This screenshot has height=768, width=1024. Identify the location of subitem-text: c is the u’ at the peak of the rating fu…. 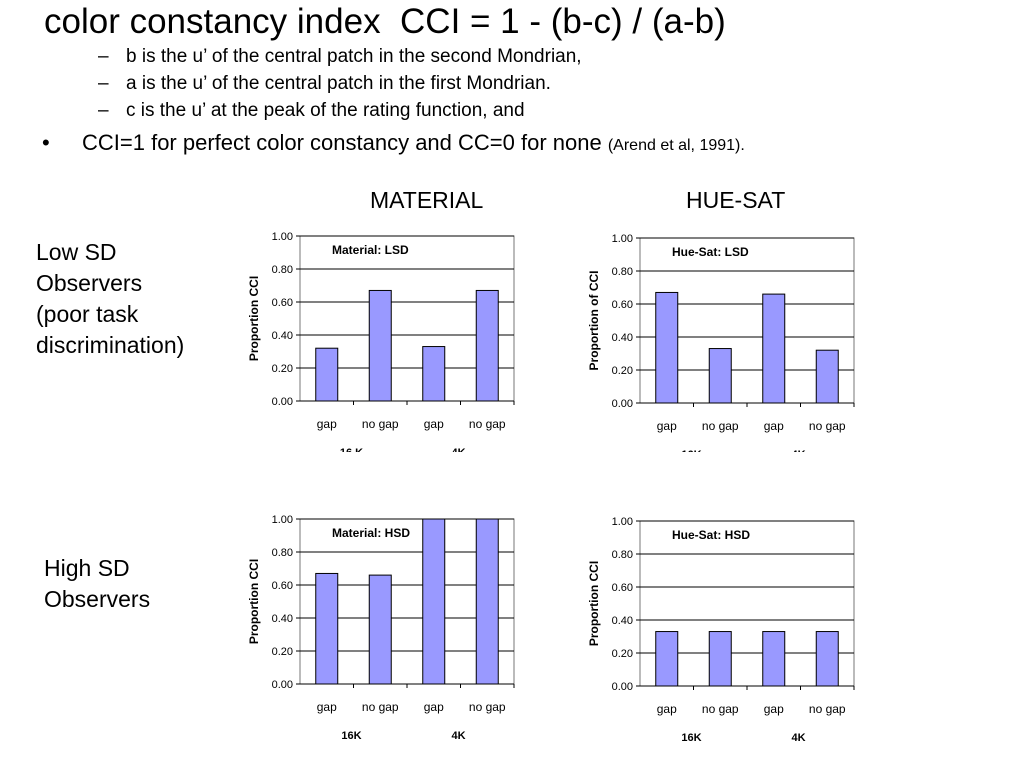
(325, 110).